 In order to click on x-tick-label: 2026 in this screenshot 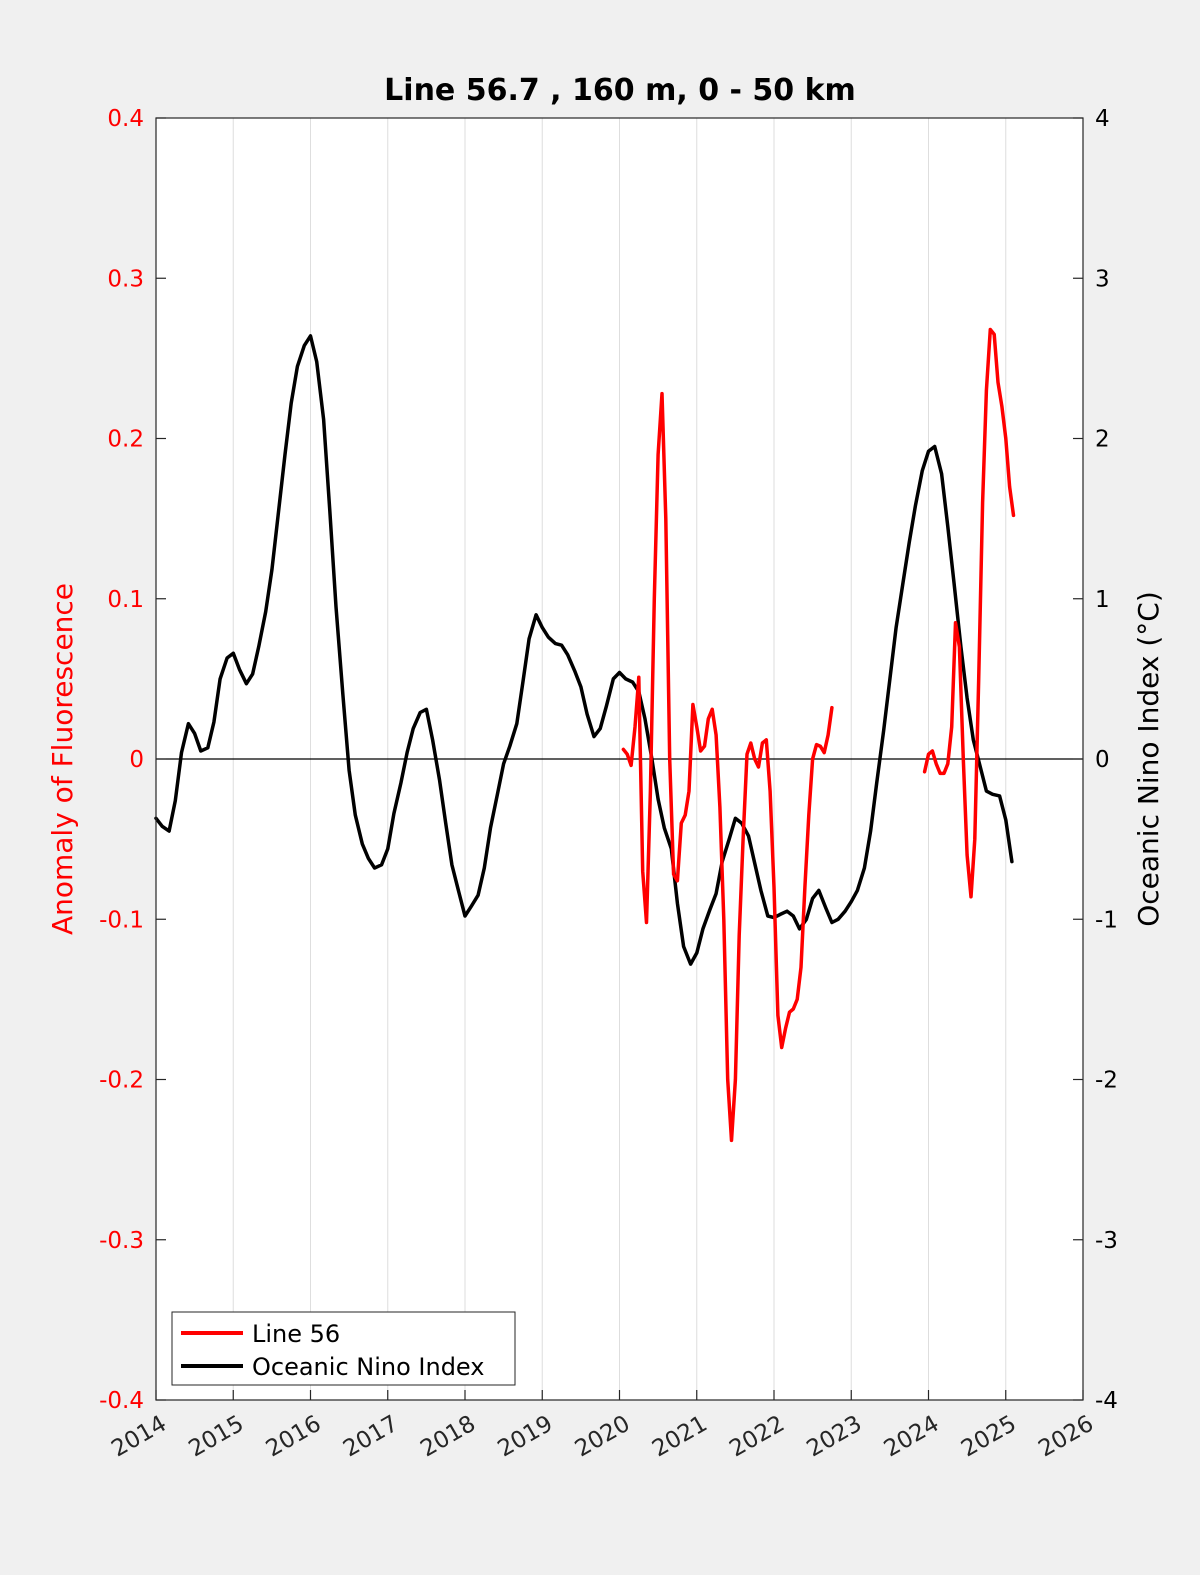, I will do `click(1066, 1437)`.